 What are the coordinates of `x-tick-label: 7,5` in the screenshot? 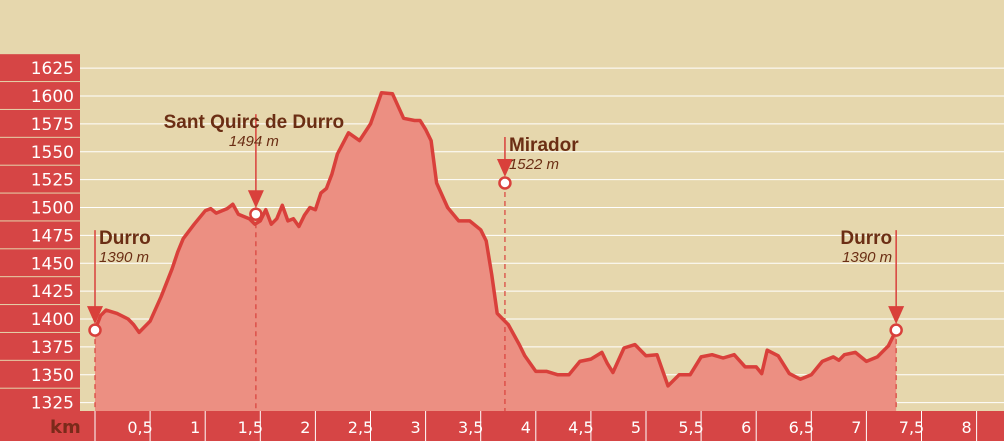 It's located at (911, 427).